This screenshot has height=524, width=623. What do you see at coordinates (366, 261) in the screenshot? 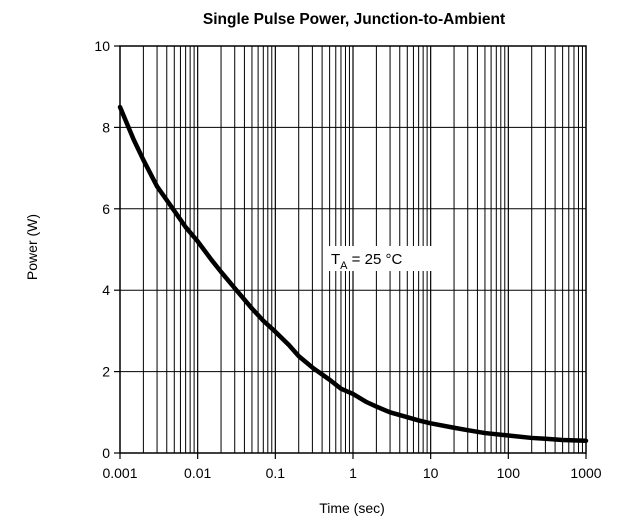
I see `annotation-text: TA = 25 °C` at bounding box center [366, 261].